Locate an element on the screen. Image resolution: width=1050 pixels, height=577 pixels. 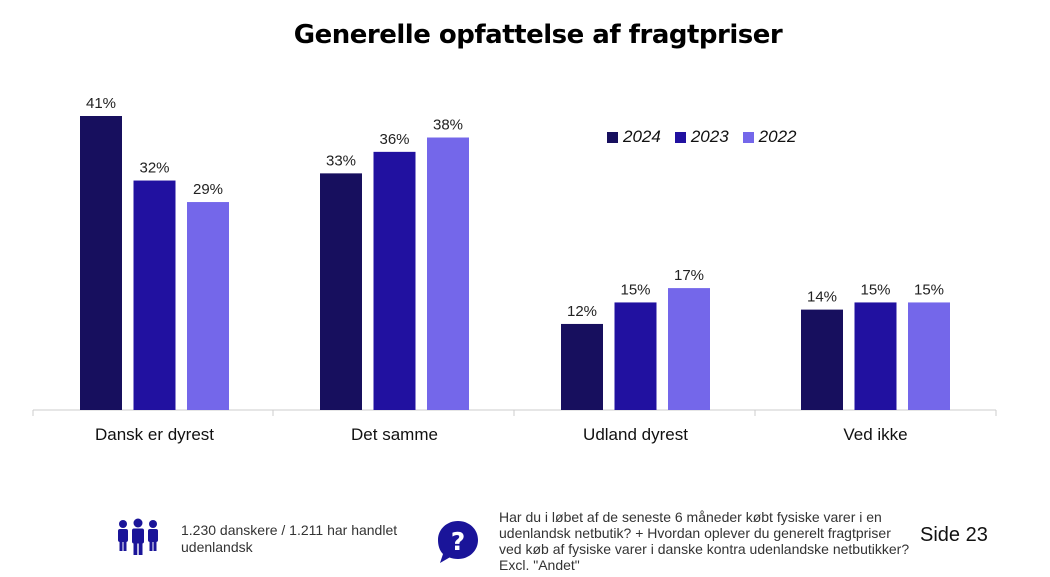
legend-label: 2024 is located at coordinates (642, 136).